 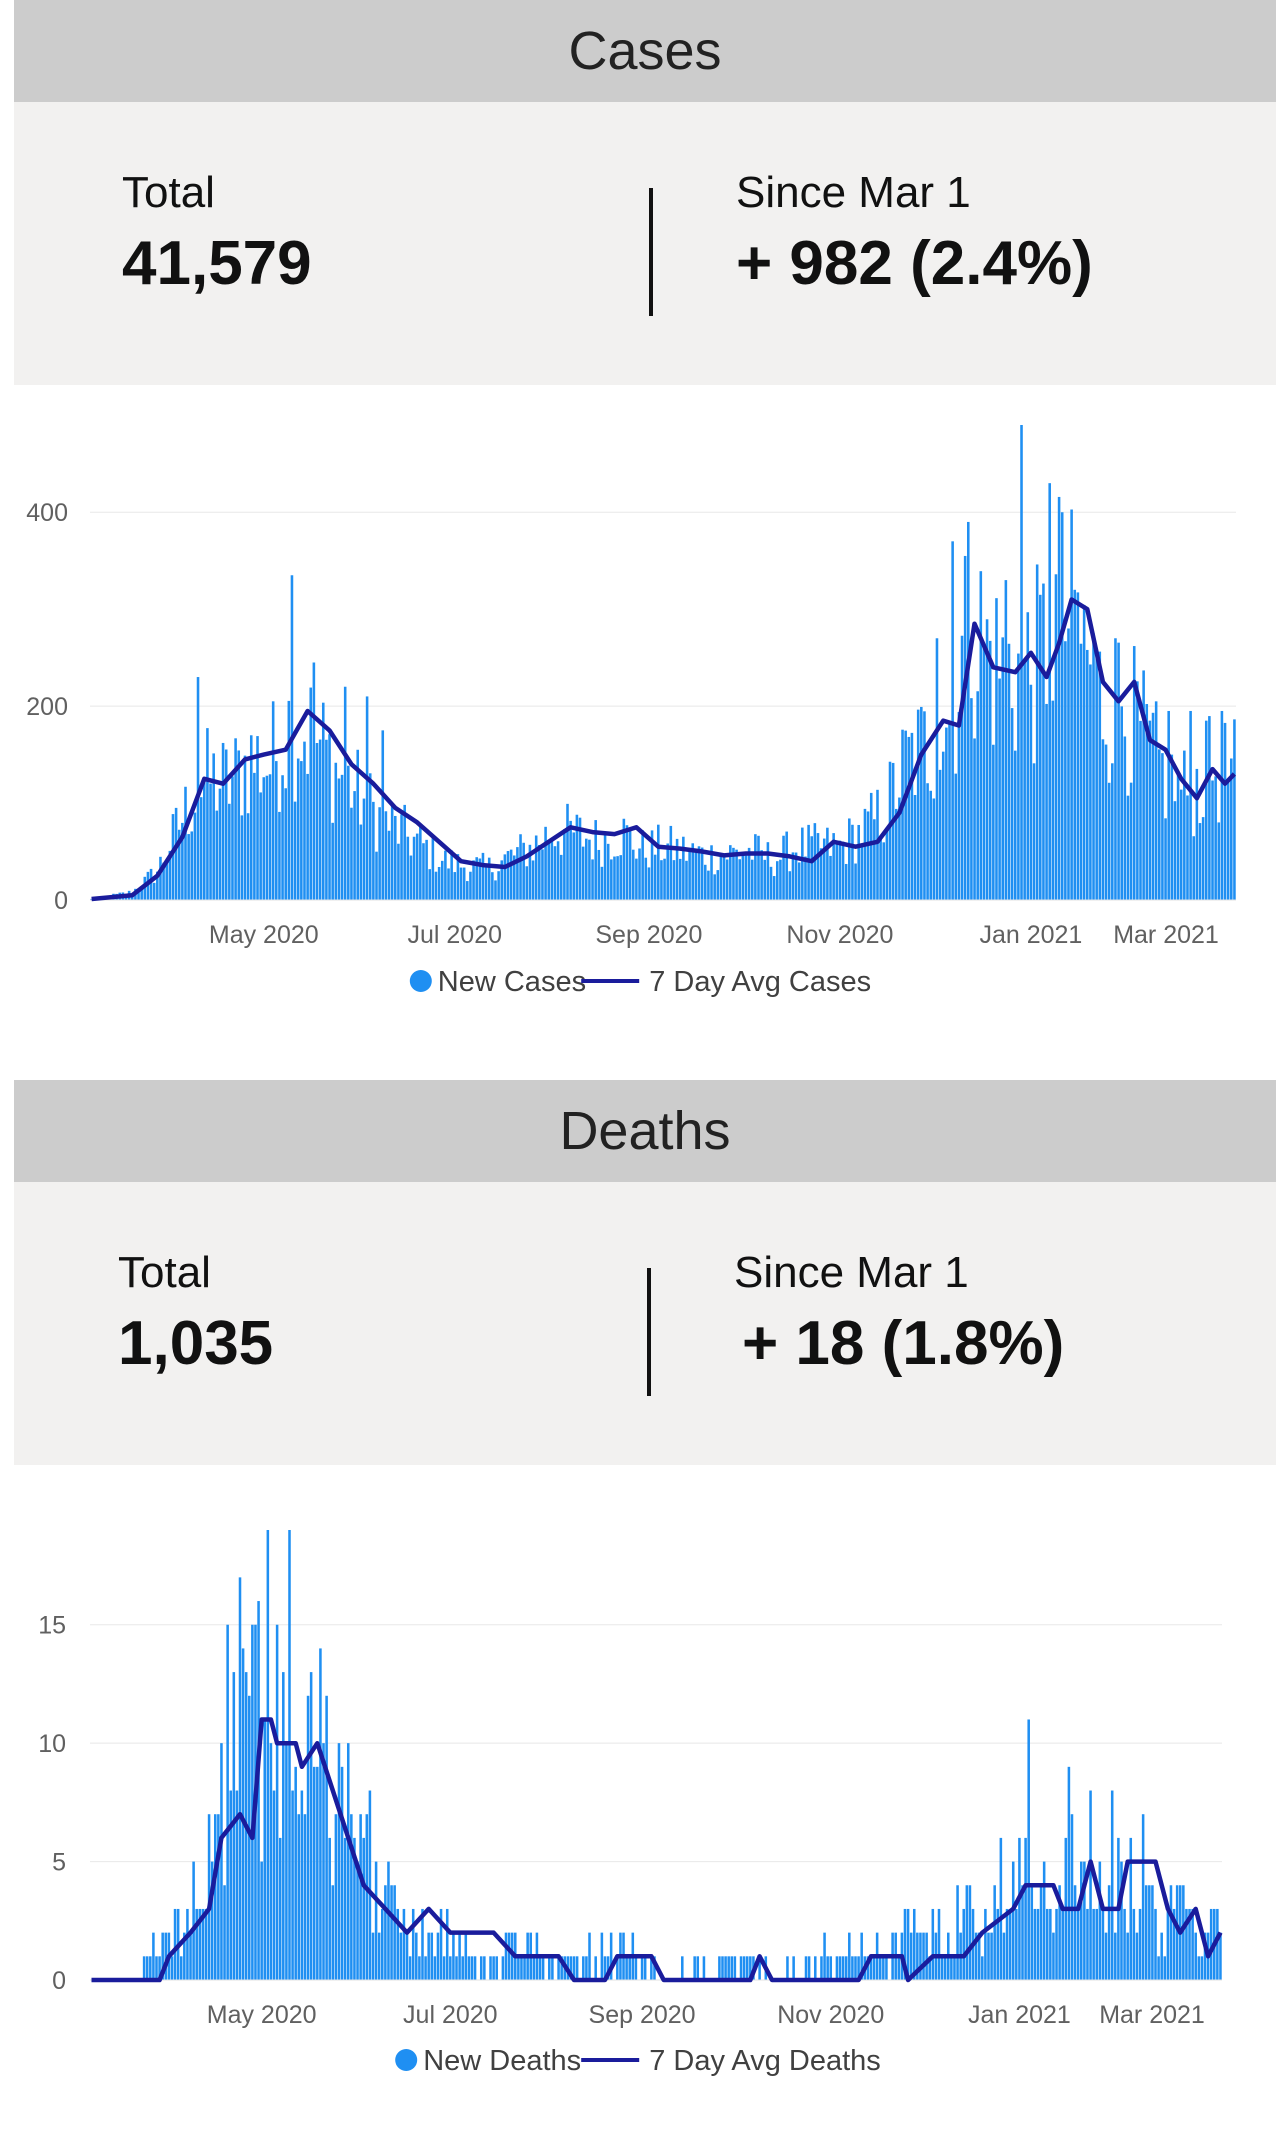 What do you see at coordinates (450, 2015) in the screenshot?
I see `x-tick-label: Jul 2020` at bounding box center [450, 2015].